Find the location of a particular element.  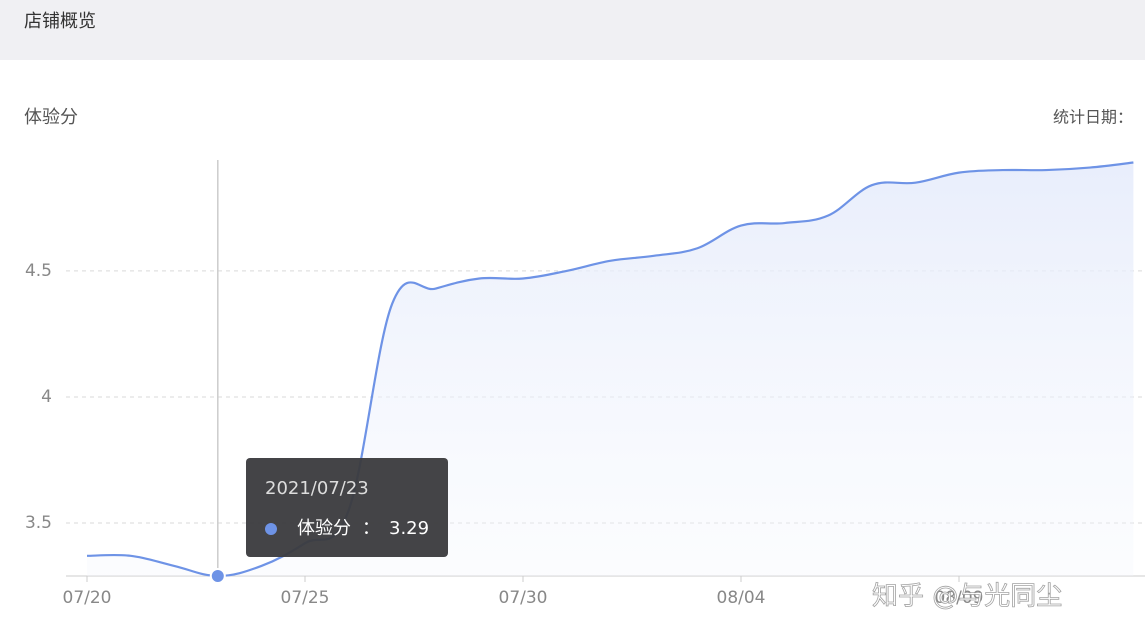

date-label: 统计日期： is located at coordinates (1093, 117).